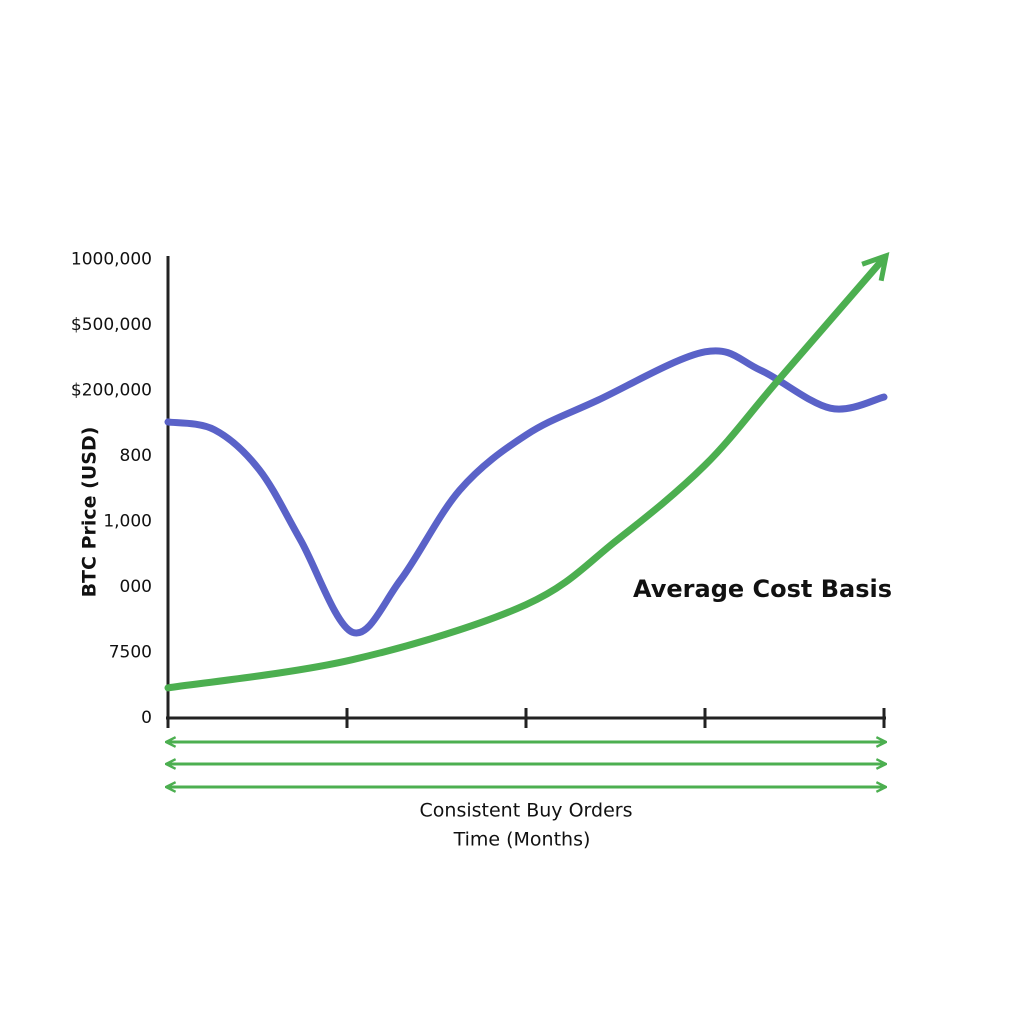 The image size is (1024, 1028). What do you see at coordinates (146, 718) in the screenshot?
I see `y-tick-label: 0` at bounding box center [146, 718].